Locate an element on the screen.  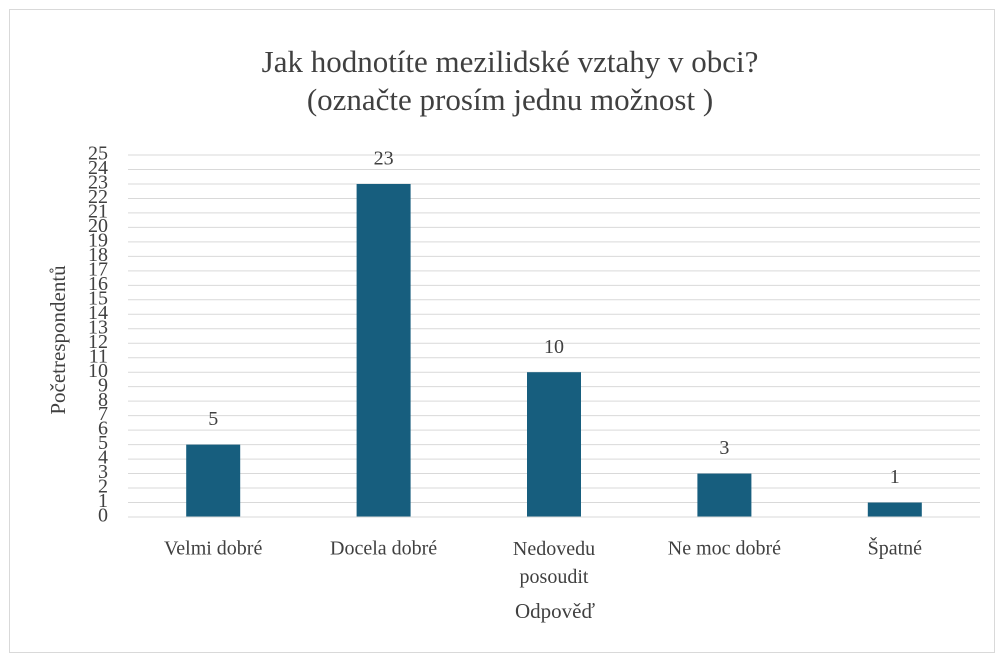
y-tick-label: 15 is located at coordinates (98, 298).